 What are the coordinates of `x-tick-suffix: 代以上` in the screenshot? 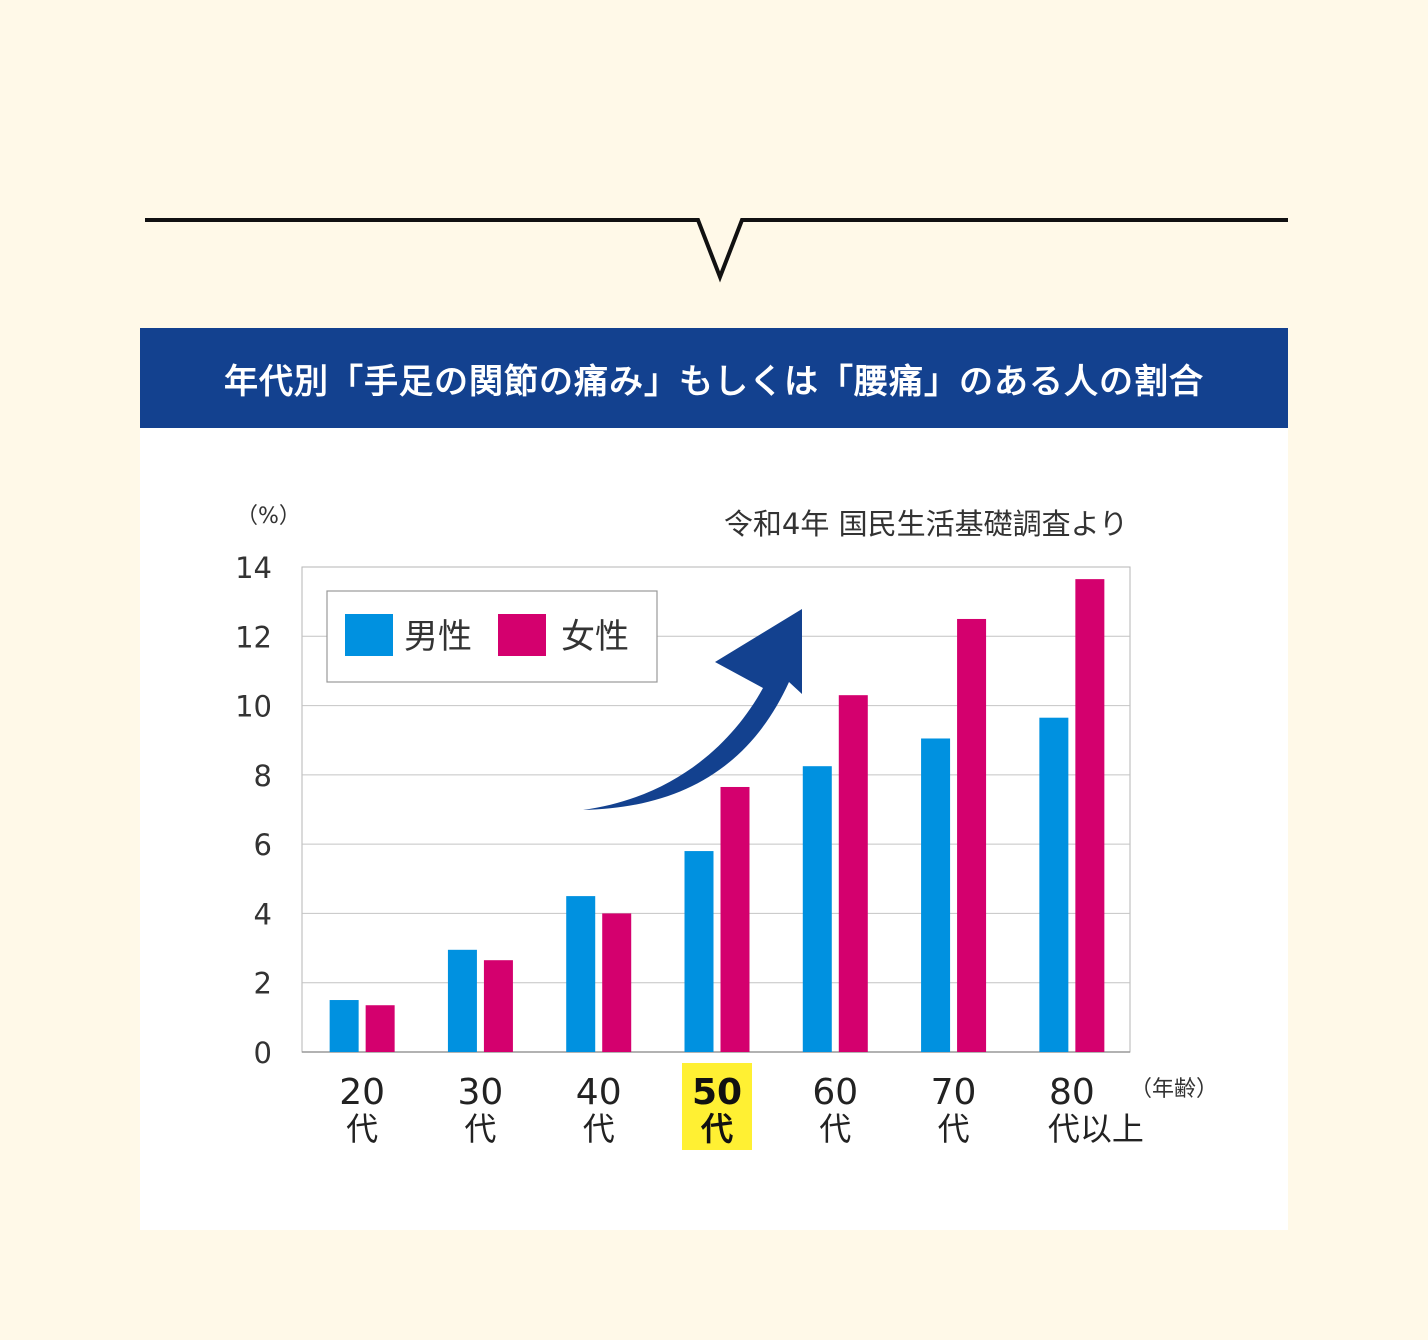 It's located at (1096, 1129).